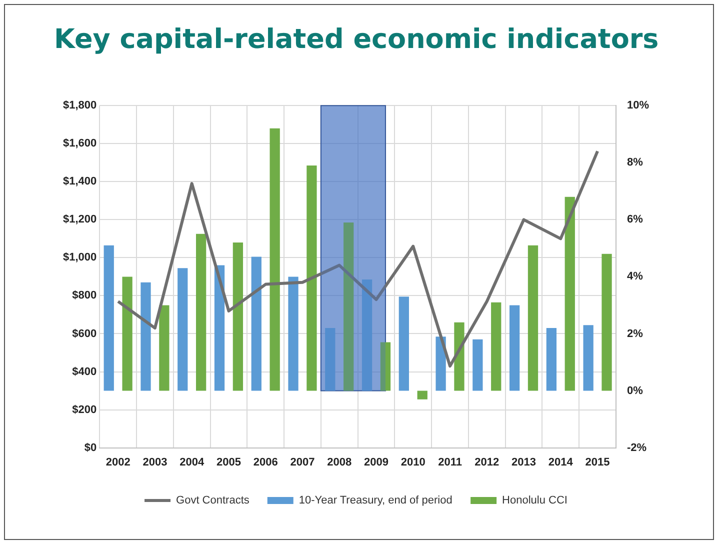 Image resolution: width=719 pixels, height=546 pixels. I want to click on y2-tick-label: 2%, so click(635, 334).